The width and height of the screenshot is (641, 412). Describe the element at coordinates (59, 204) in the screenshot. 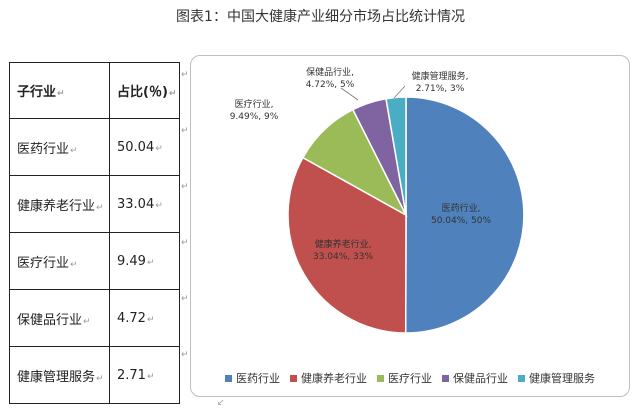

I see `cell-name: 健康养老行业↵` at that location.